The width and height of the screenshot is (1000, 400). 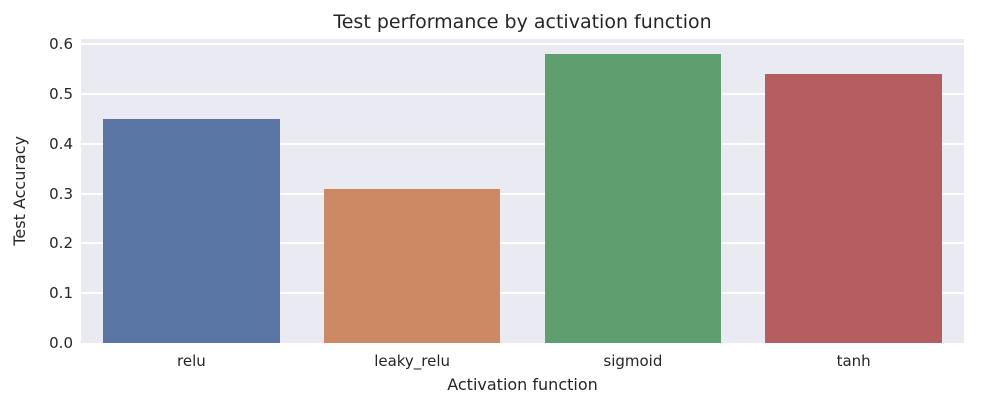 I want to click on x-tick-label: sigmoid, so click(x=633, y=361).